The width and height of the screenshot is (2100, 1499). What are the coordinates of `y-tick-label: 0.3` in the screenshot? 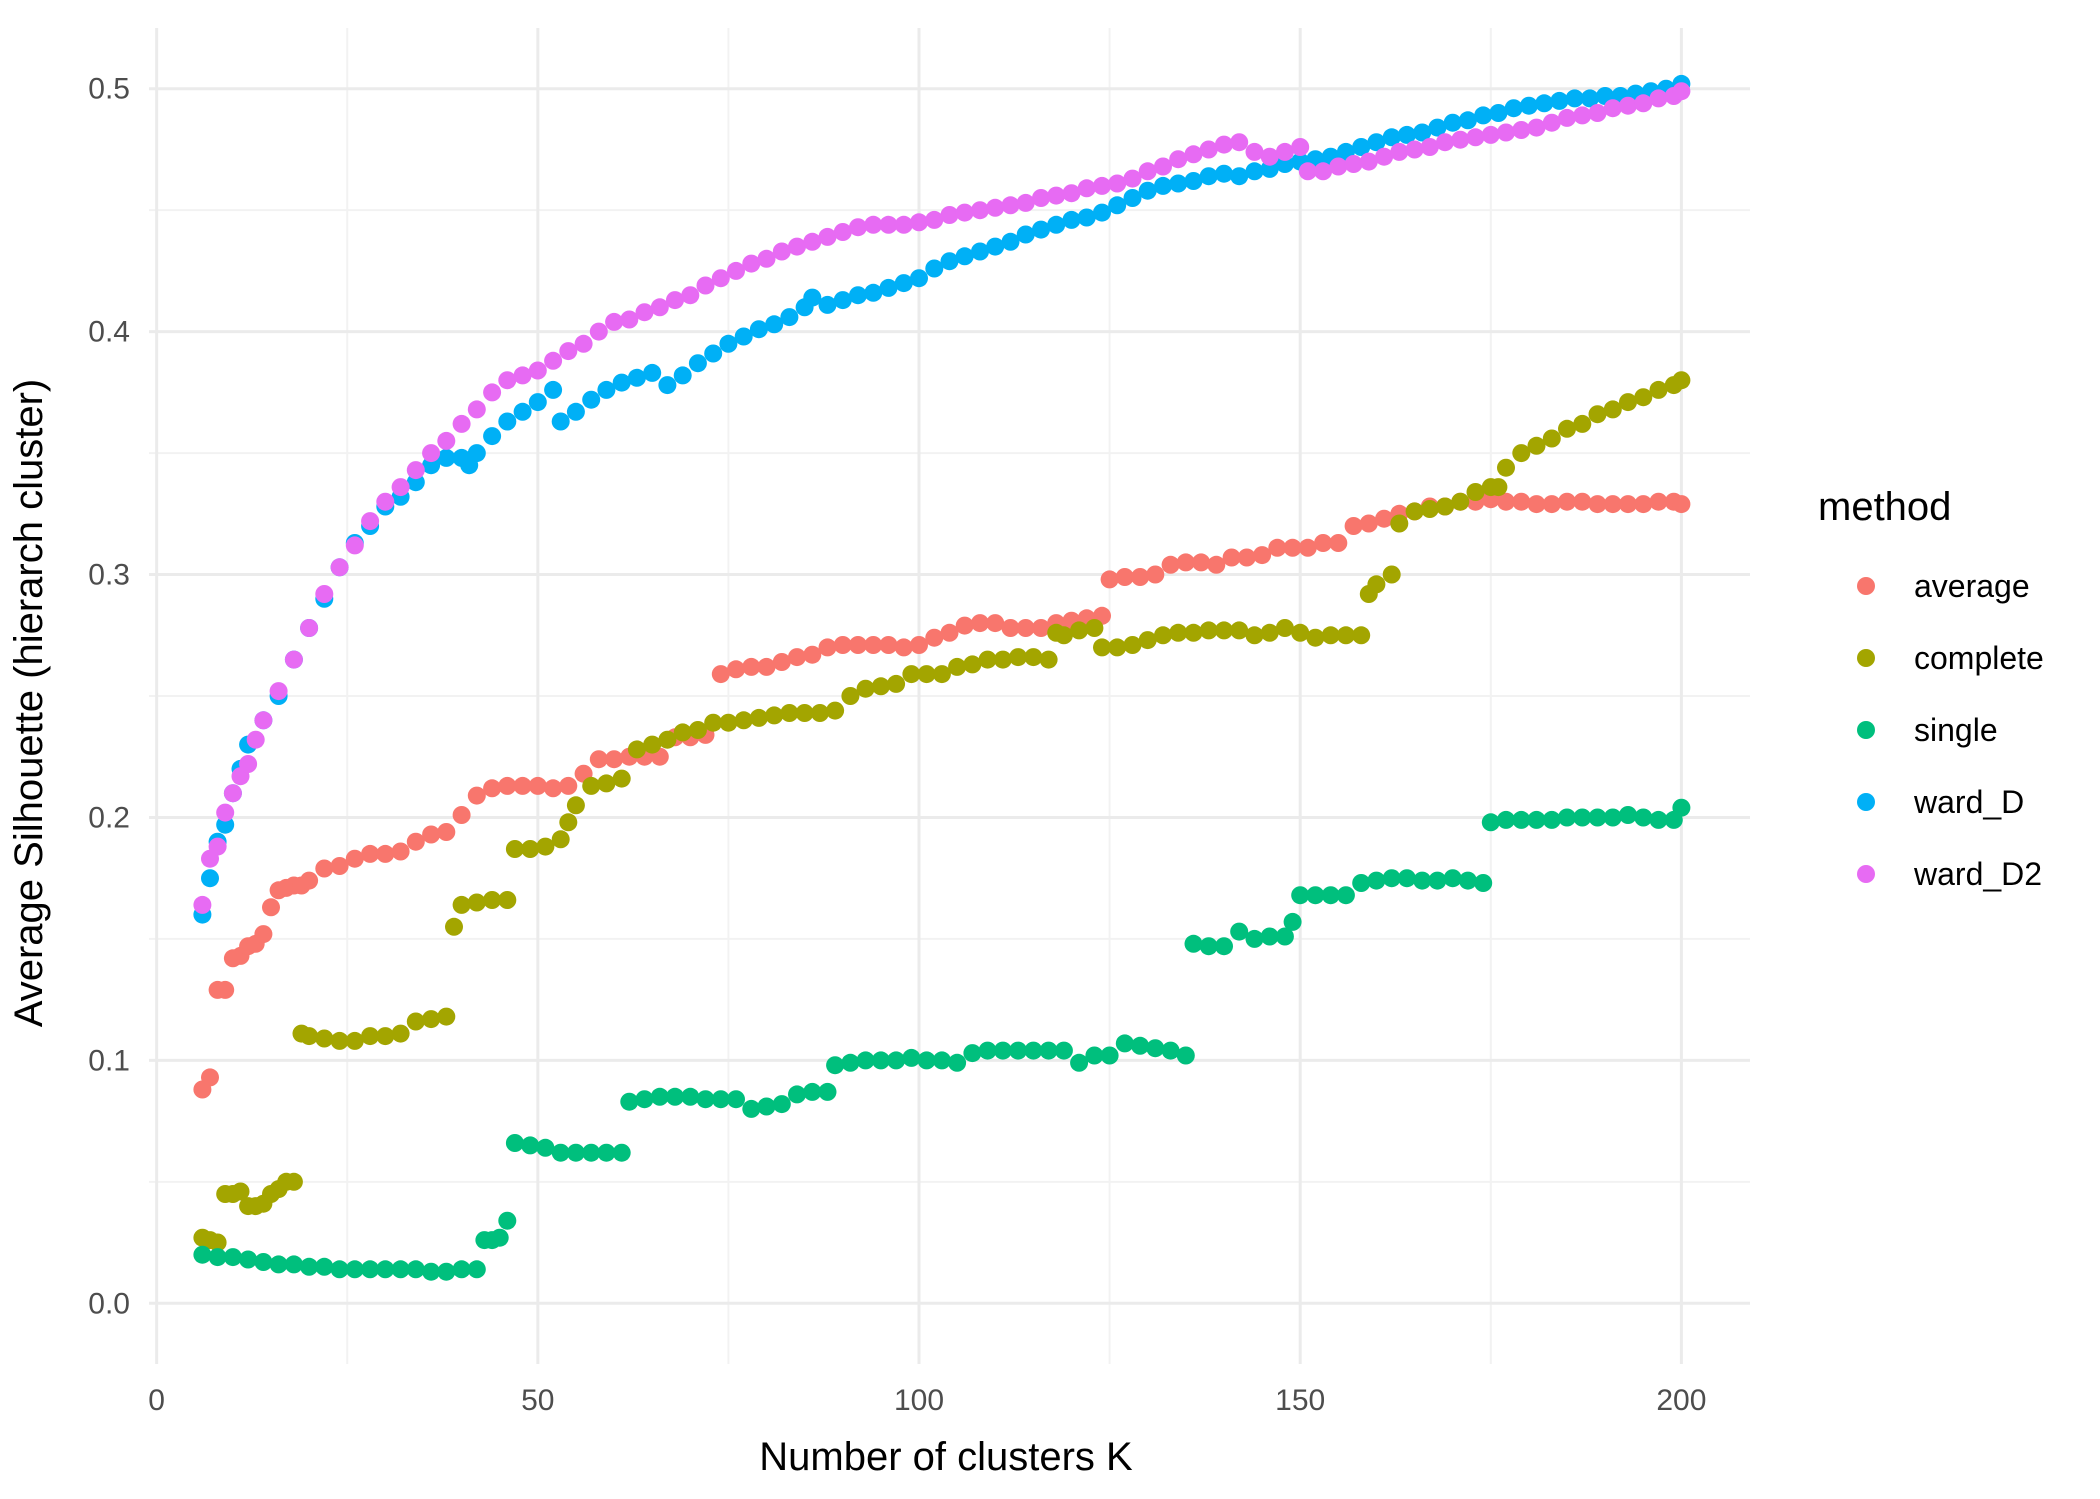 It's located at (109, 575).